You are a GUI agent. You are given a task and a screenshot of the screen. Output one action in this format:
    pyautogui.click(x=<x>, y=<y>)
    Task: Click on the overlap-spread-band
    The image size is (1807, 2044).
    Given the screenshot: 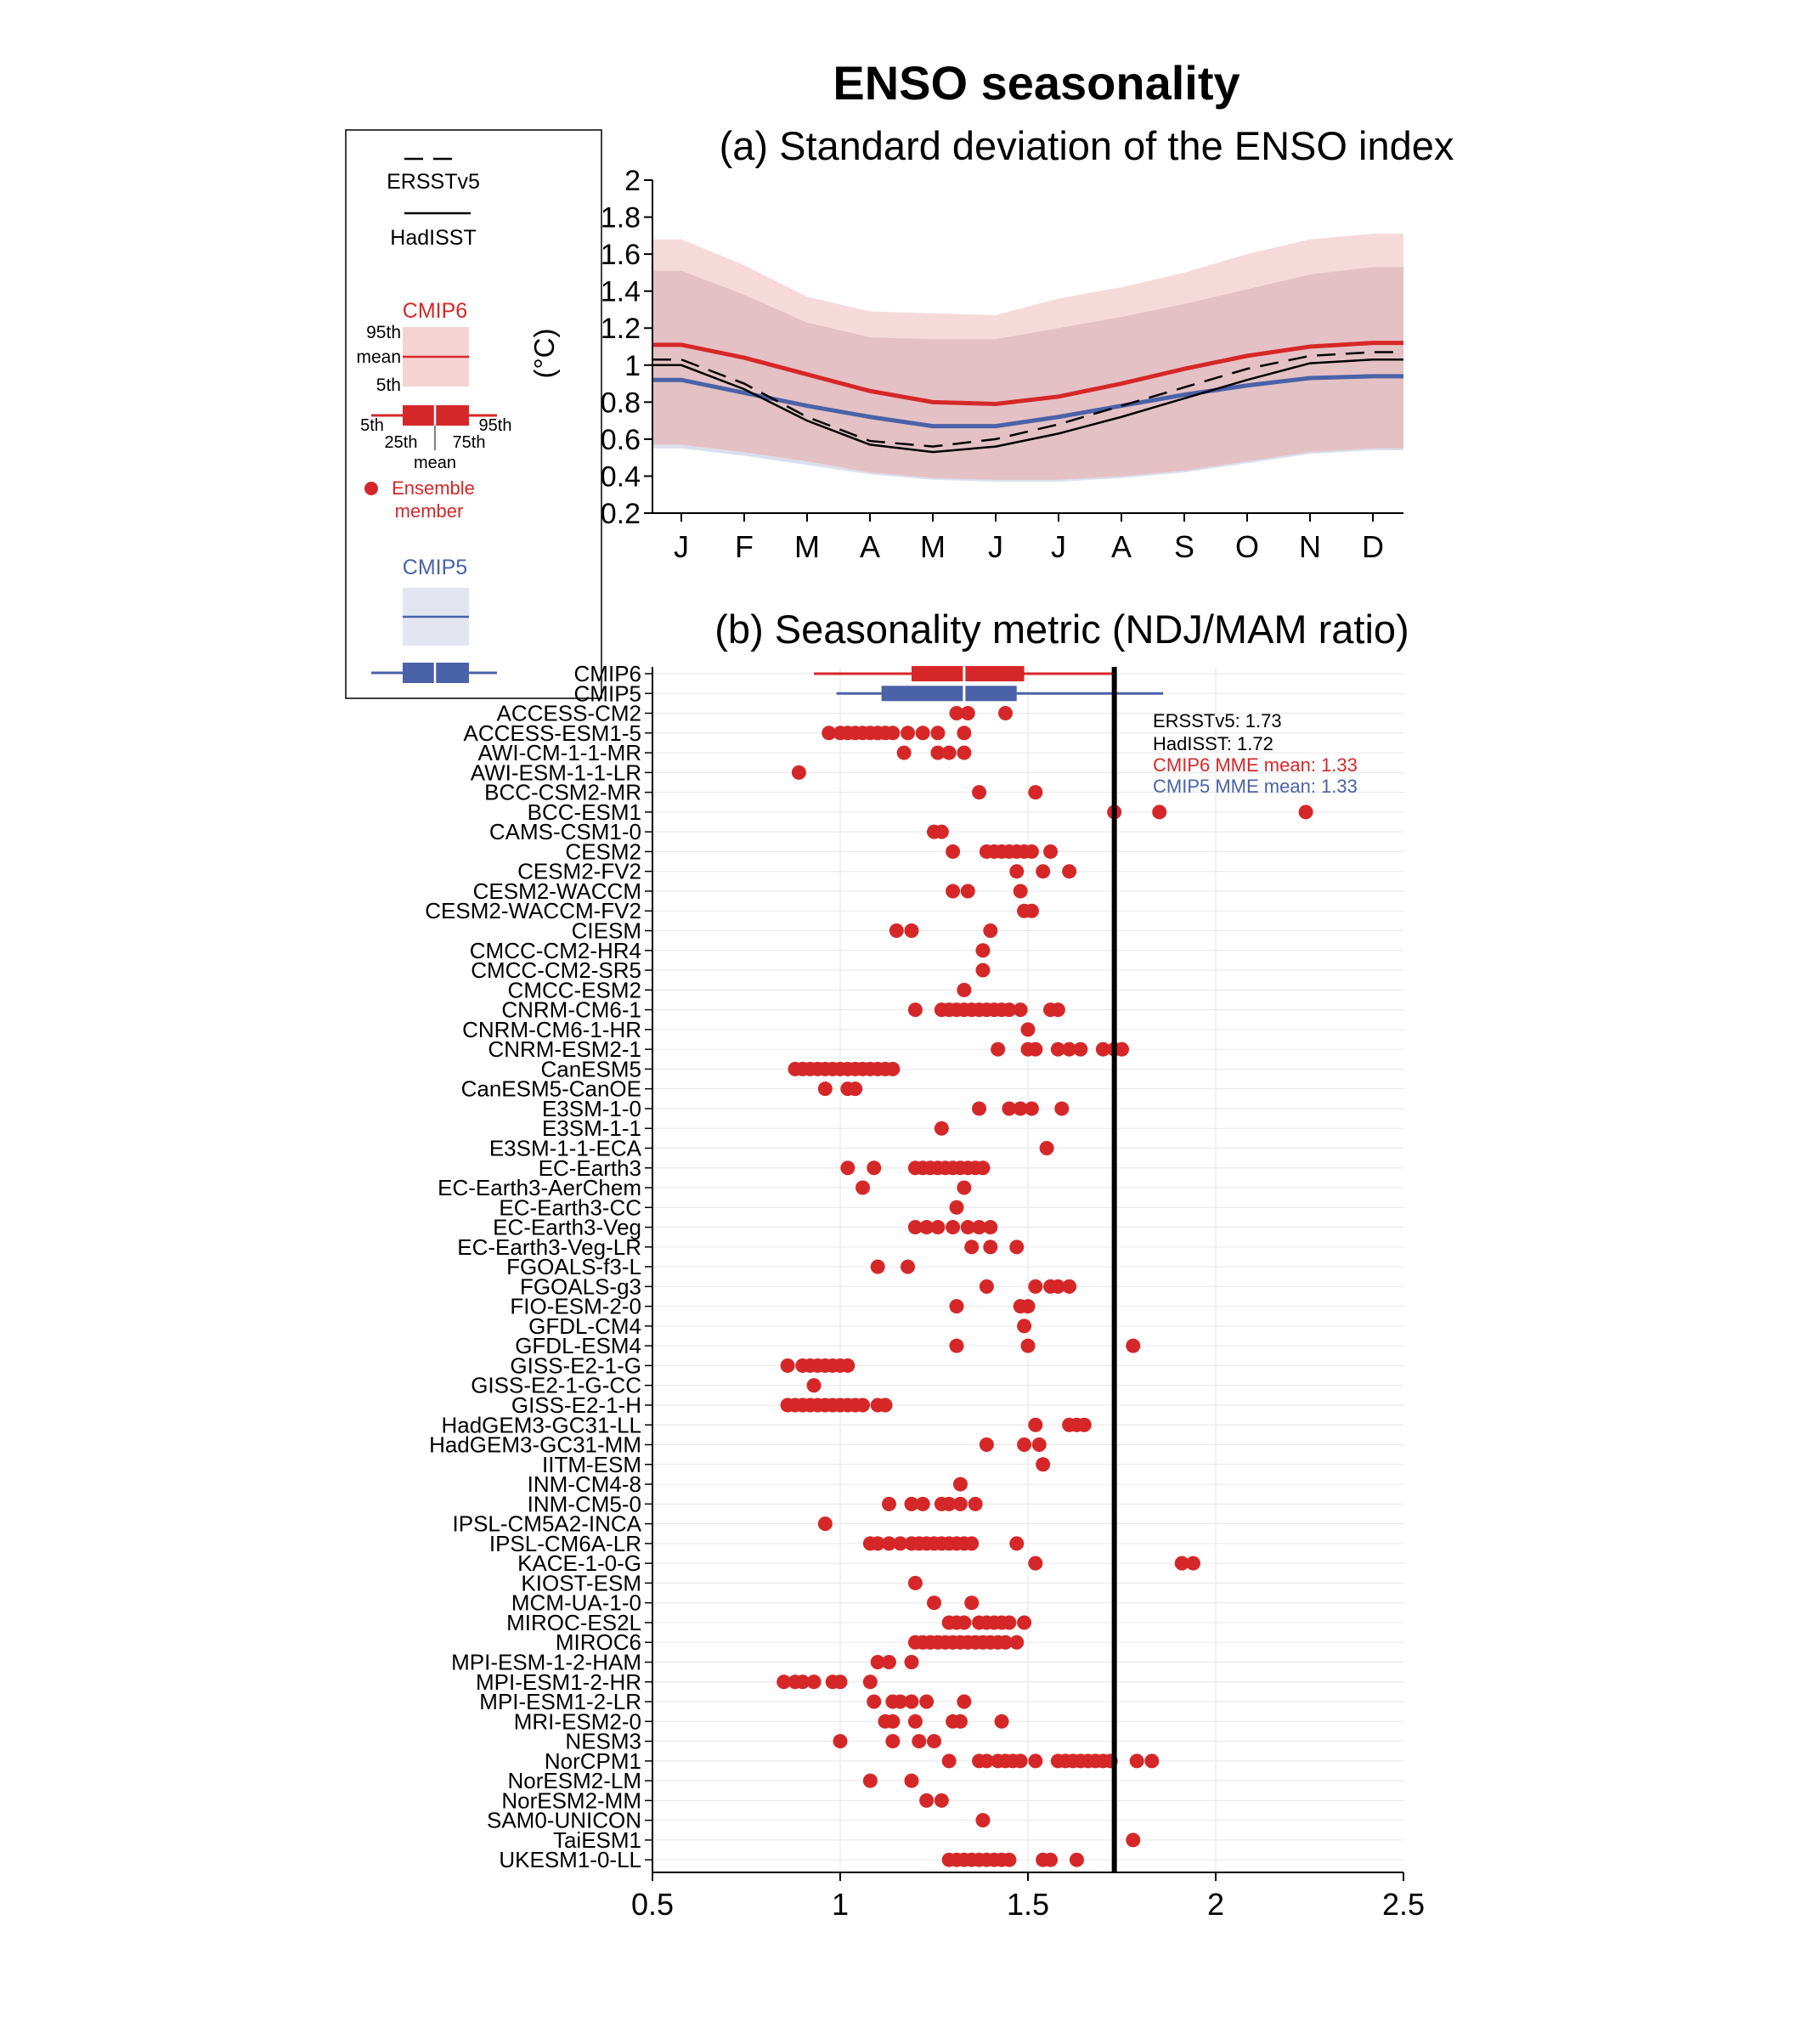 What is the action you would take?
    pyautogui.click(x=1027, y=373)
    